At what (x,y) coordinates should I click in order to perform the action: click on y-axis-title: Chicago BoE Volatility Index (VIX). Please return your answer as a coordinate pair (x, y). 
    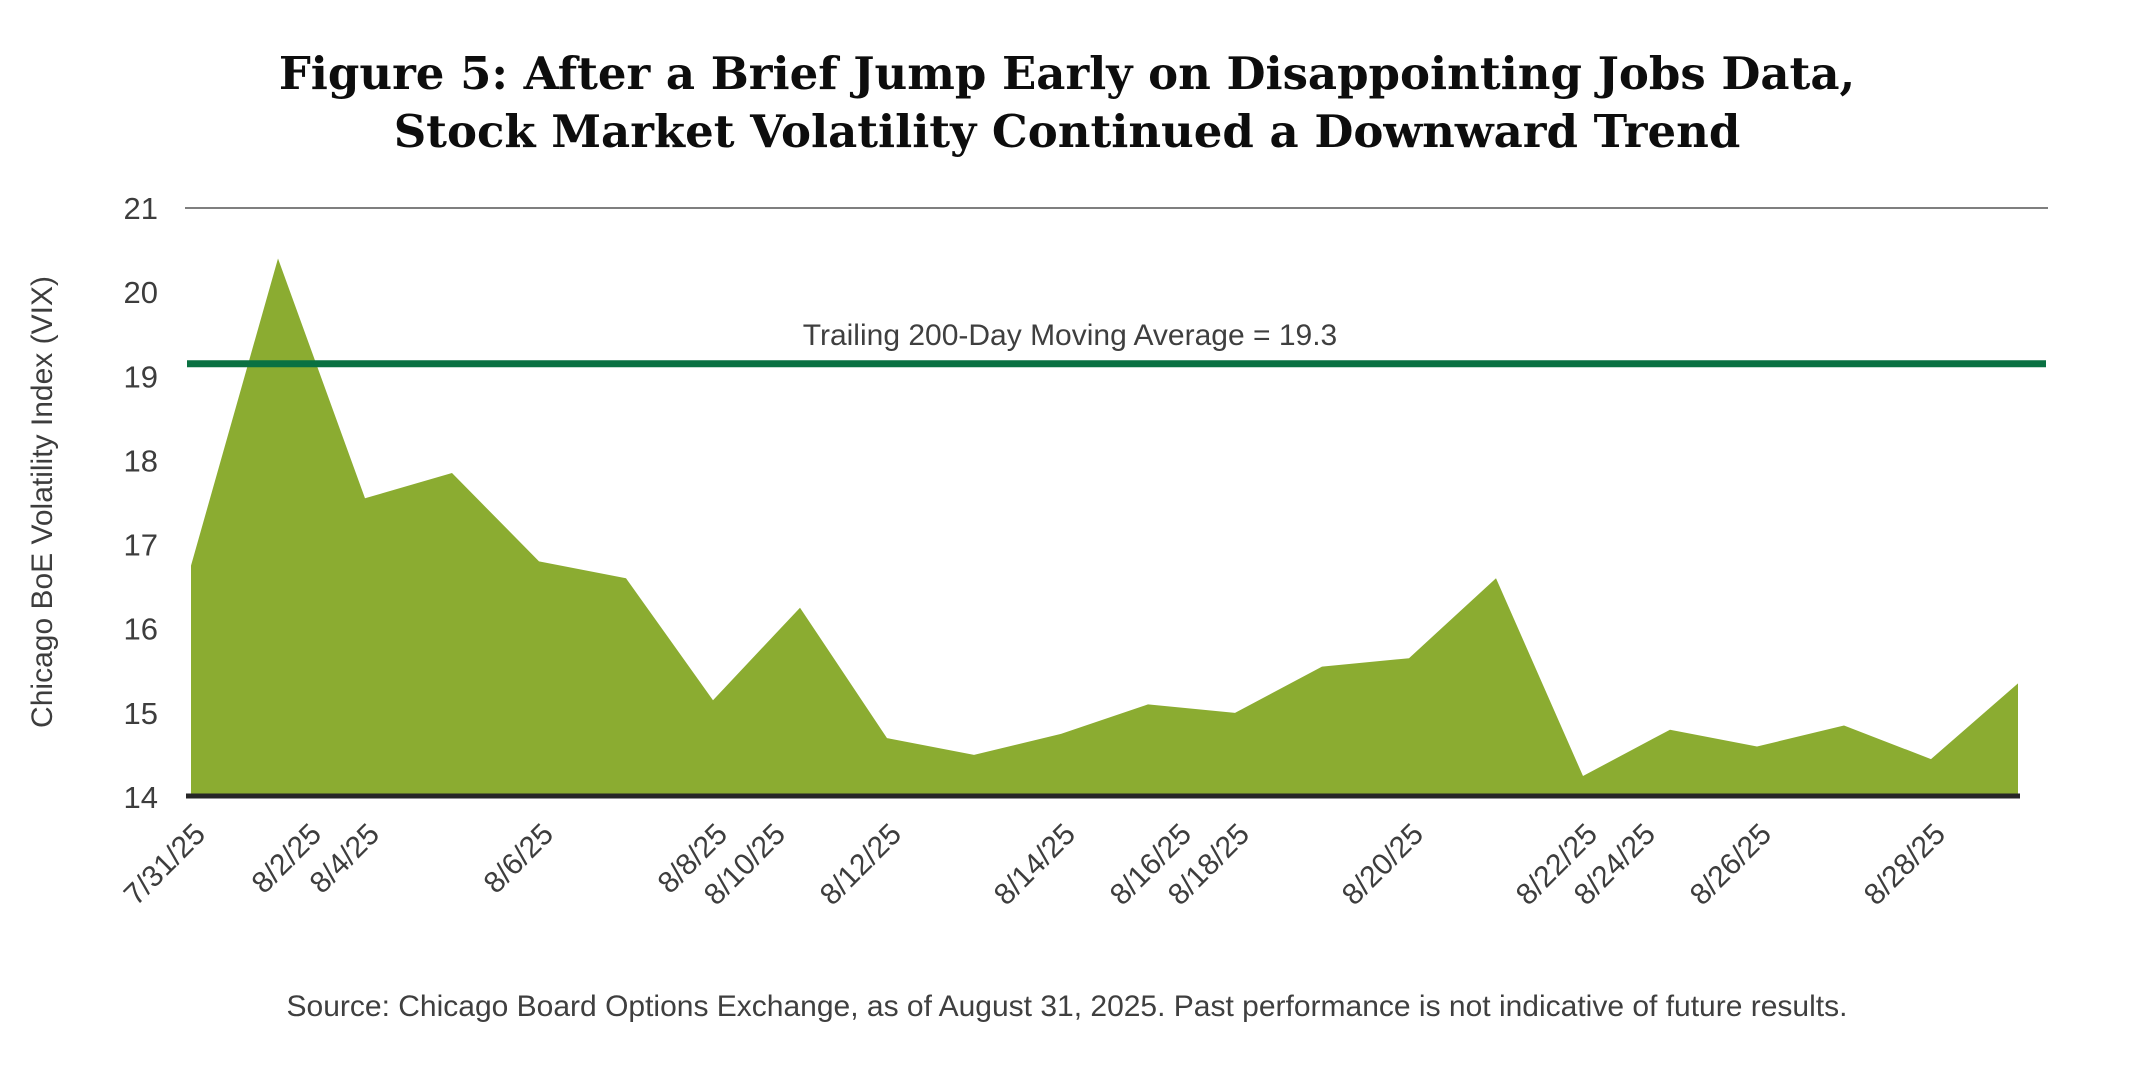
    Looking at the image, I should click on (42, 502).